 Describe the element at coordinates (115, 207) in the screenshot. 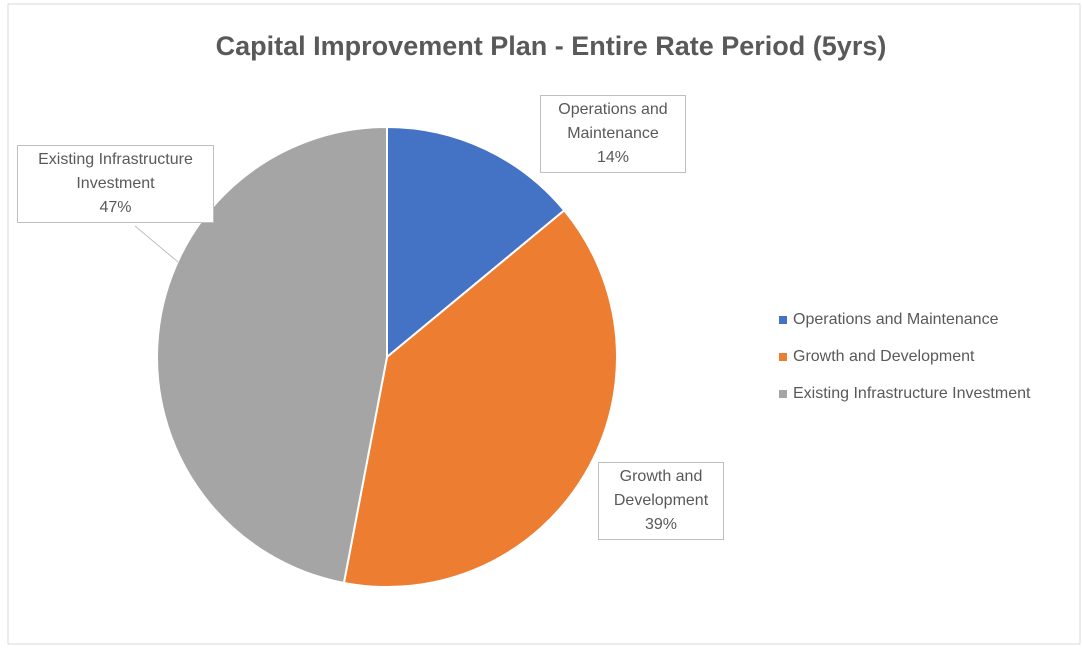

I see `data-label-value: 47%` at that location.